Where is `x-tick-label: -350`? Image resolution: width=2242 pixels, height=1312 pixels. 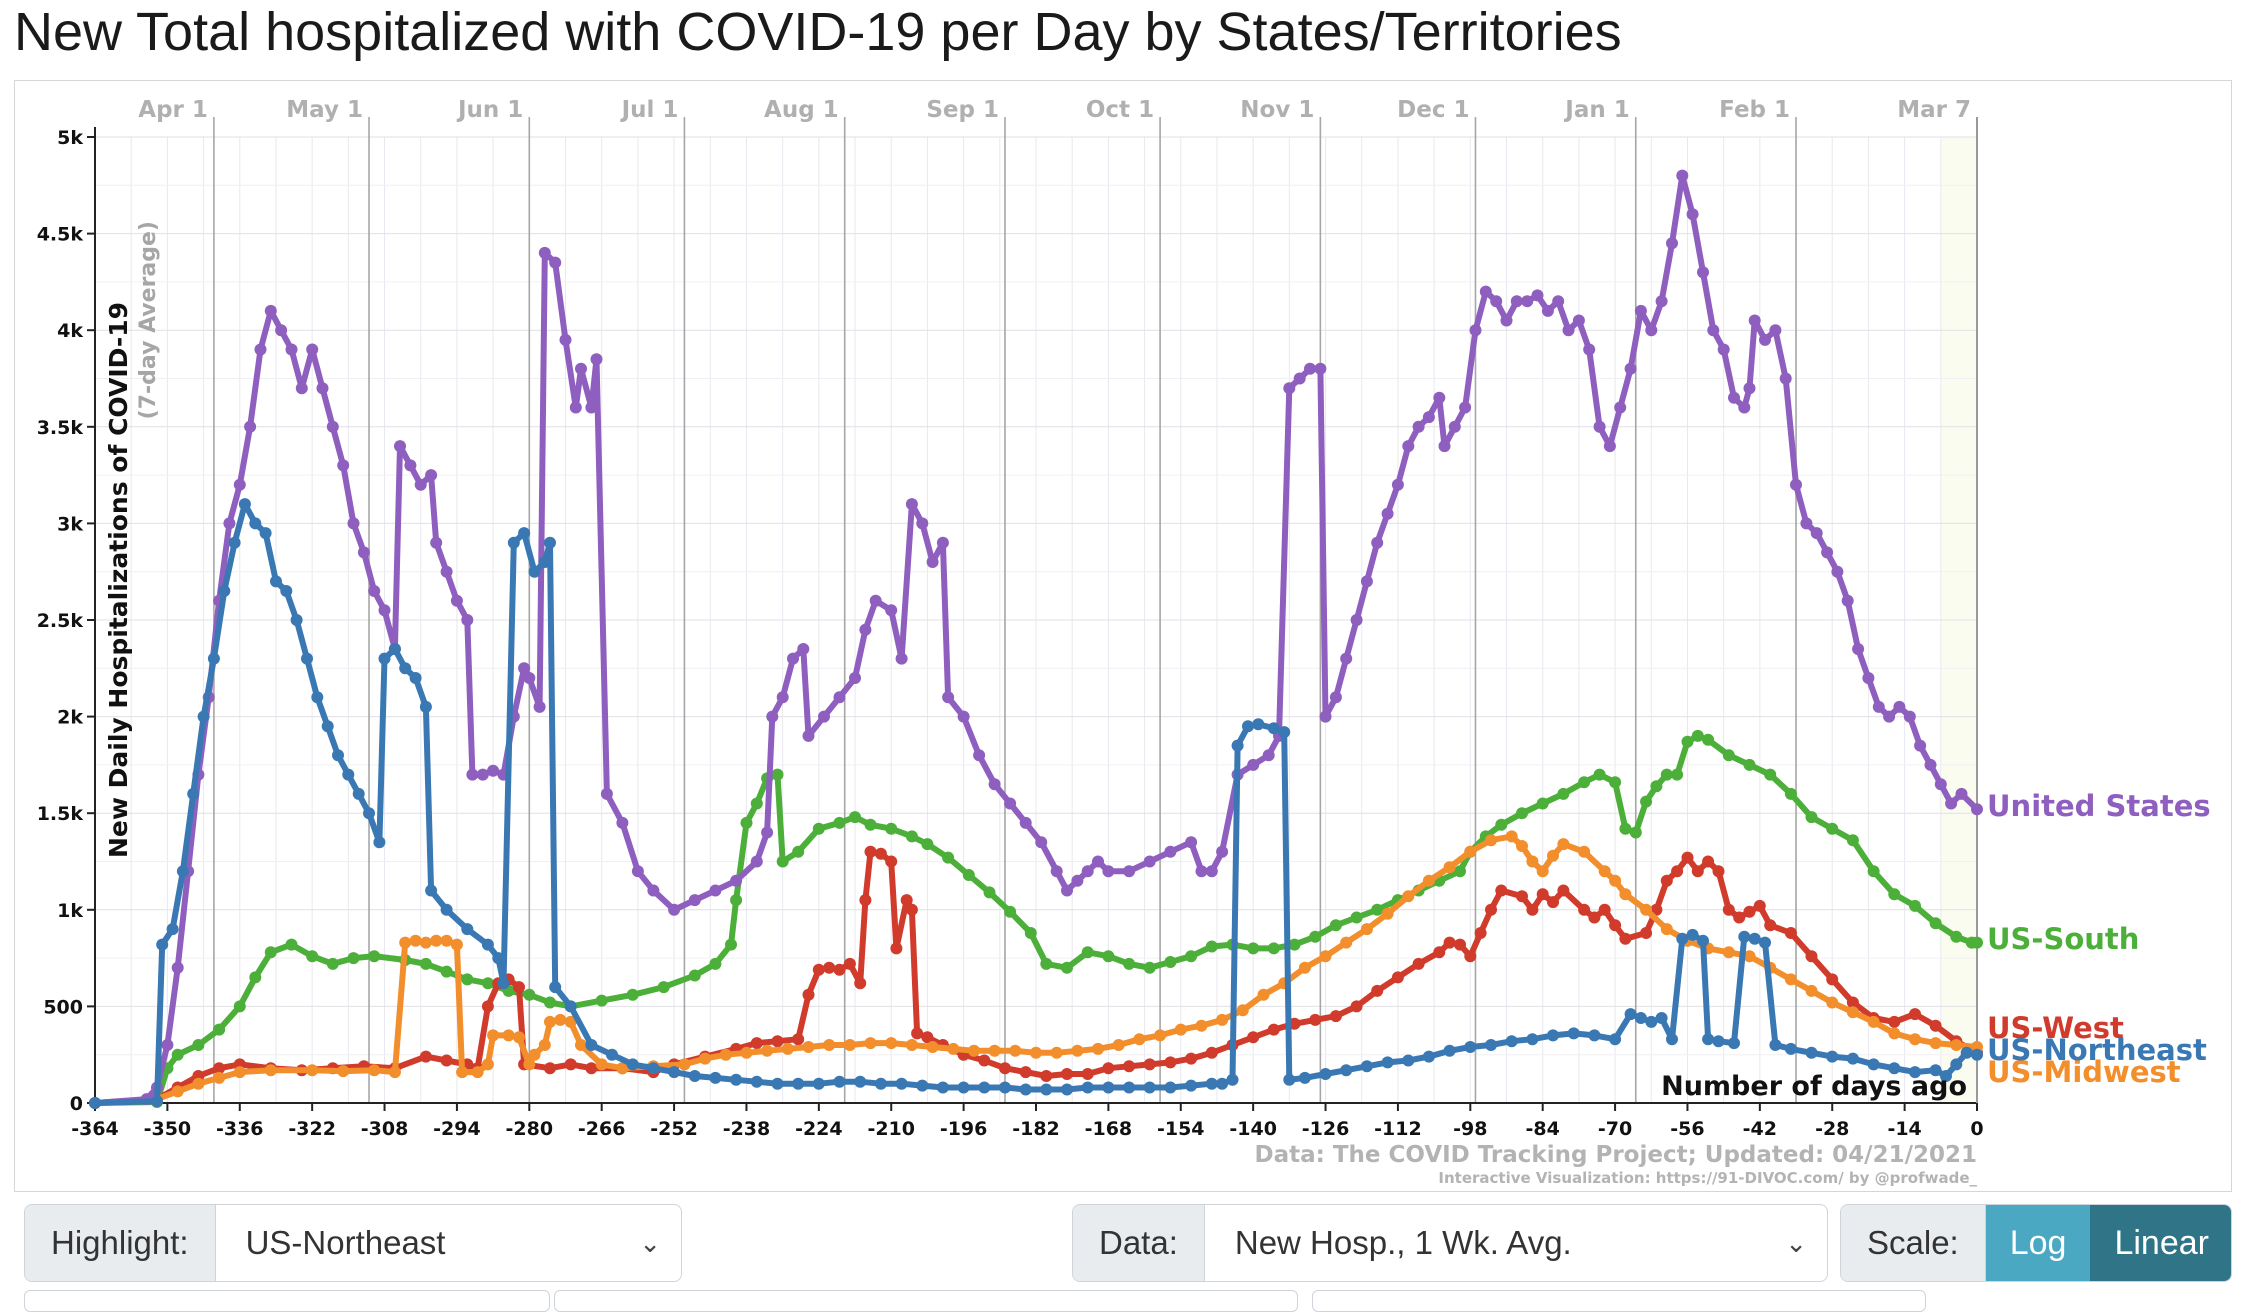 x-tick-label: -350 is located at coordinates (168, 1129).